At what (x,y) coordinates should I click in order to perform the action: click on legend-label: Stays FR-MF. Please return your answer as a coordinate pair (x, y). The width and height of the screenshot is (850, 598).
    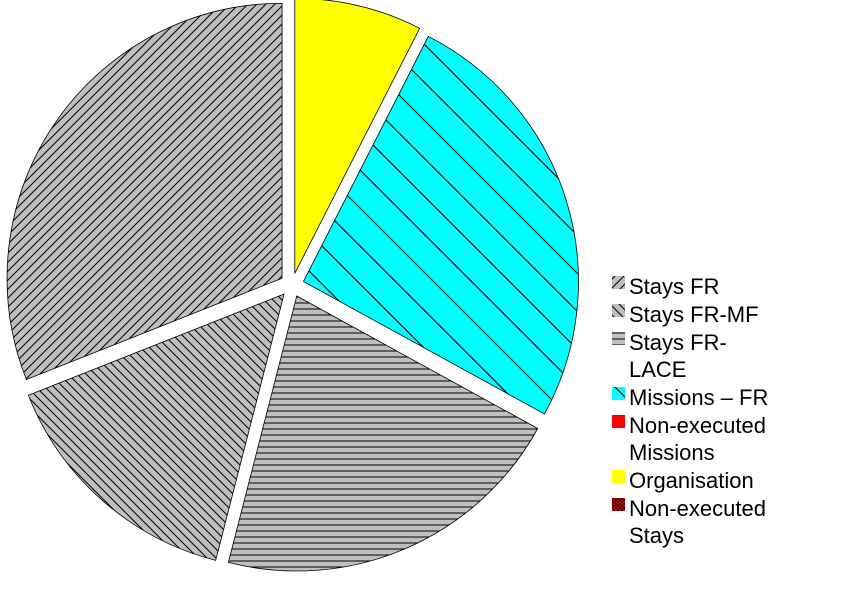
    Looking at the image, I should click on (694, 314).